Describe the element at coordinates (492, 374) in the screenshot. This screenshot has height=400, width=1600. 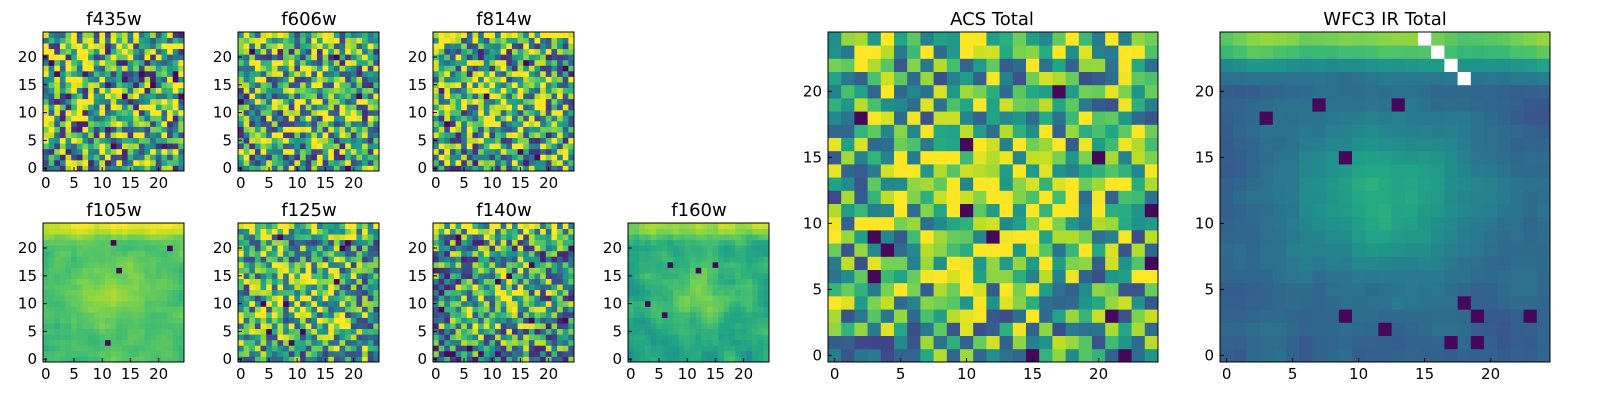
I see `x-tick-label: 10` at that location.